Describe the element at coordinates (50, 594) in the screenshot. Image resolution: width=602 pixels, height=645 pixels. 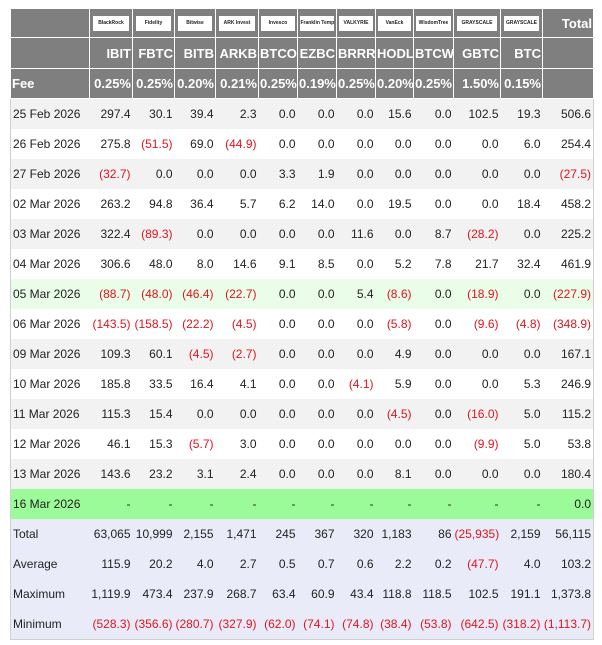
I see `summary-label: Maximum` at that location.